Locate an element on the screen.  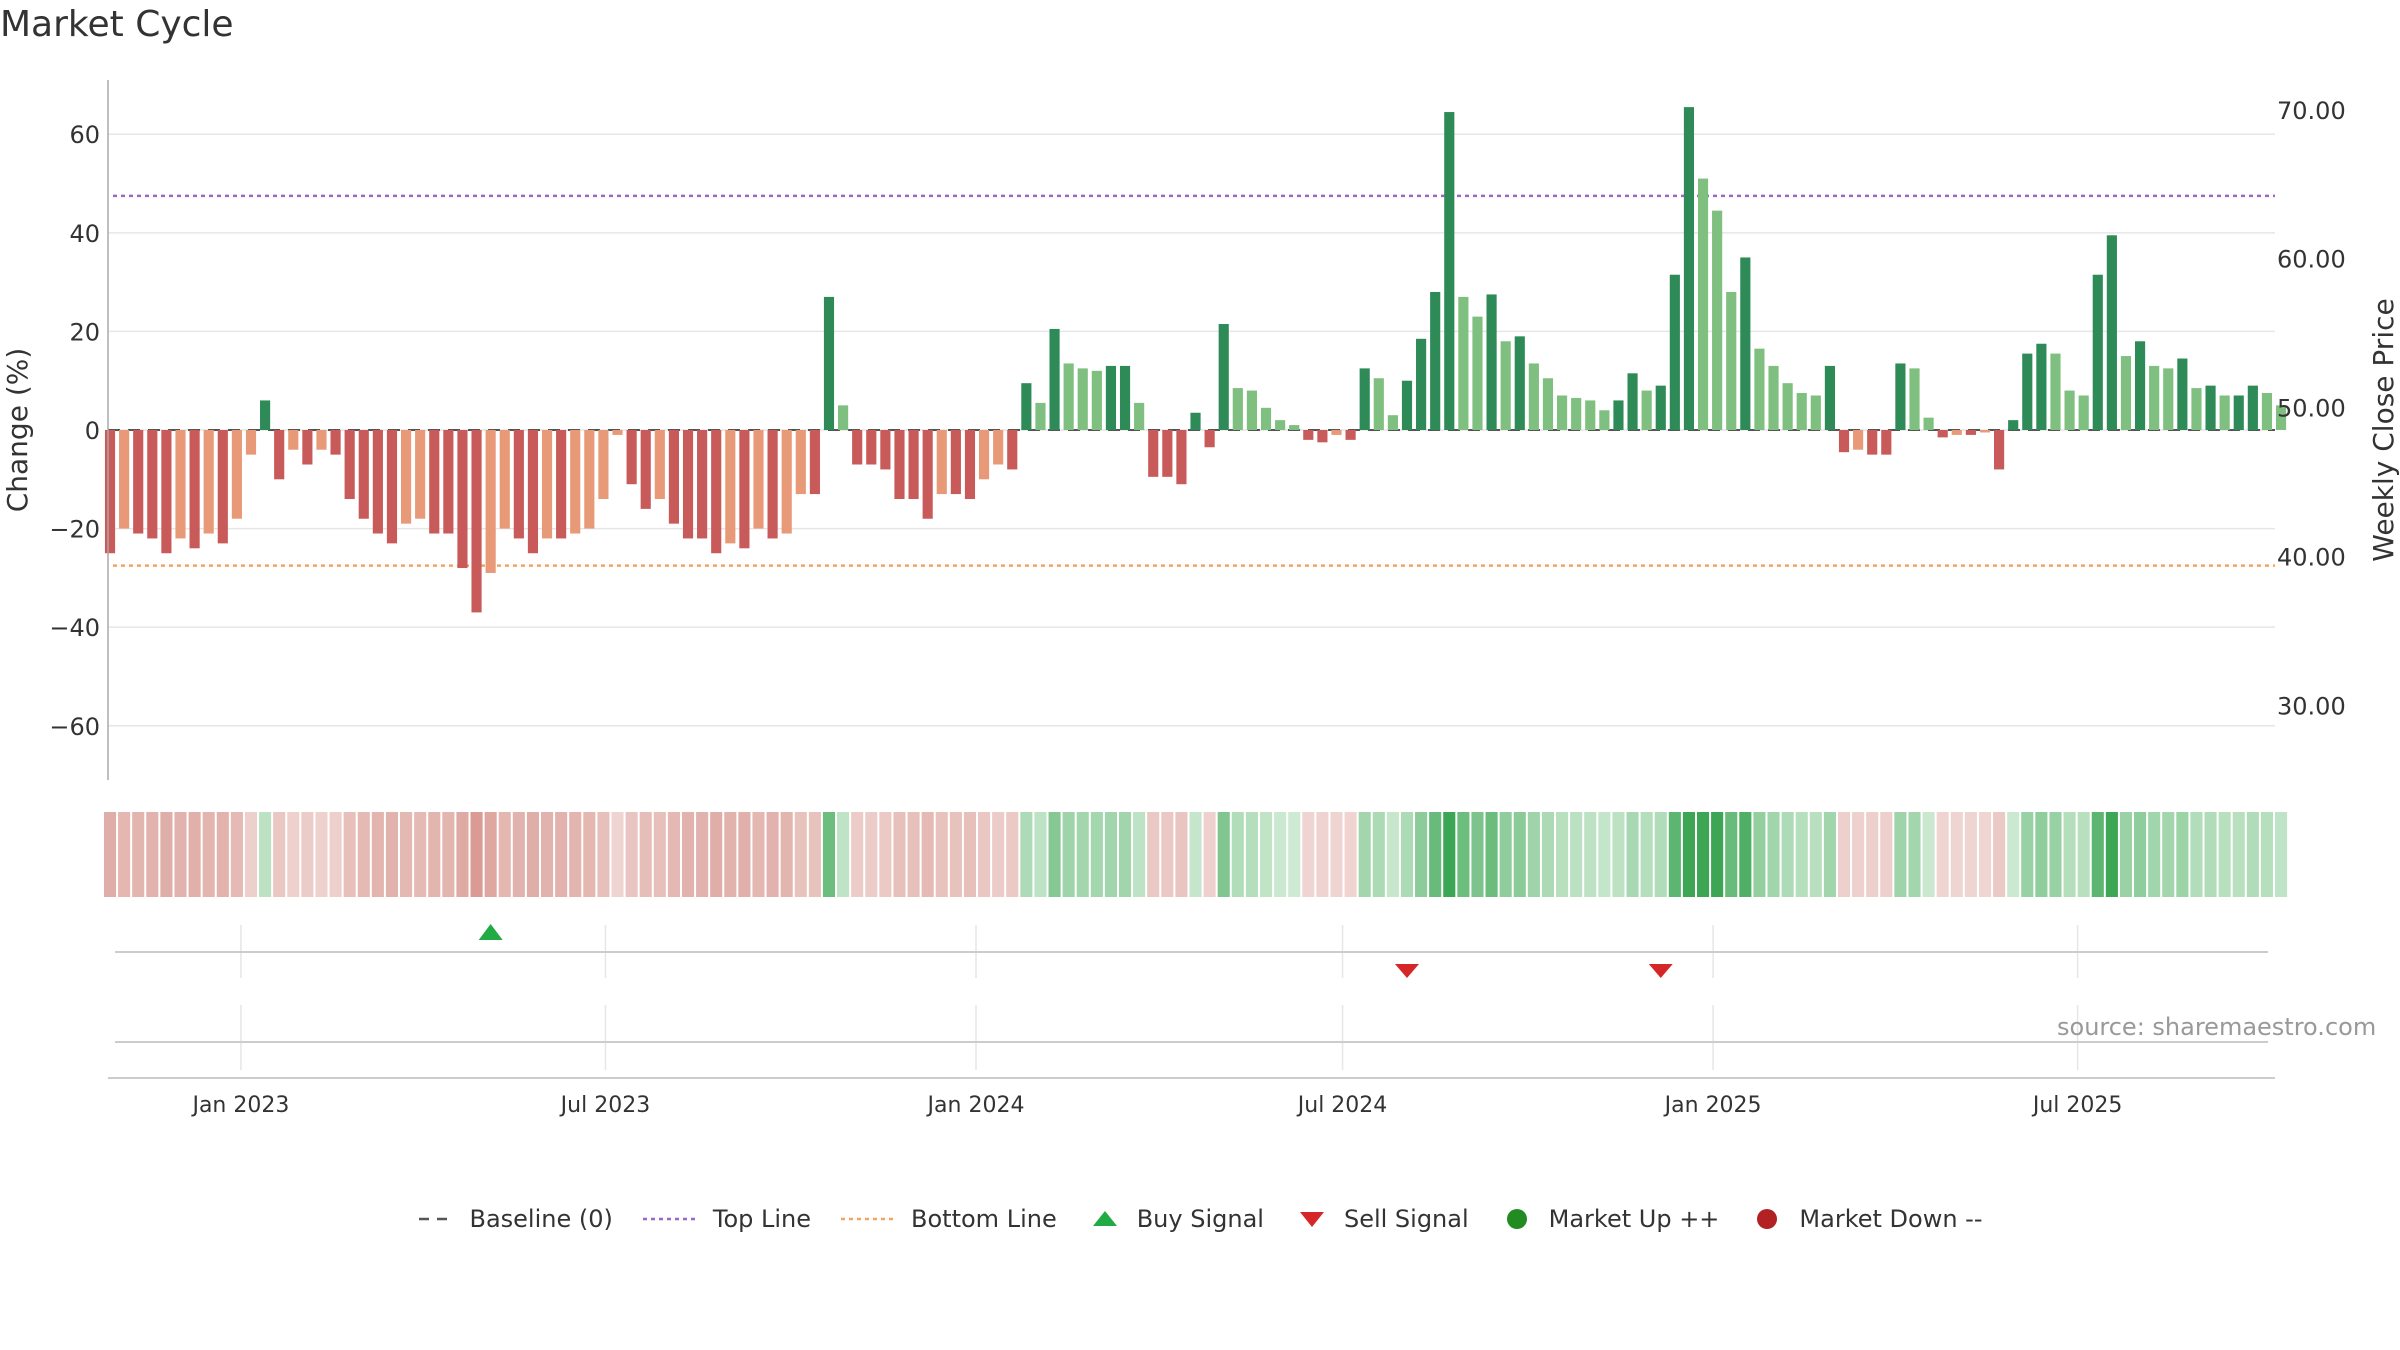
dash-line is located at coordinates (437, 1219).